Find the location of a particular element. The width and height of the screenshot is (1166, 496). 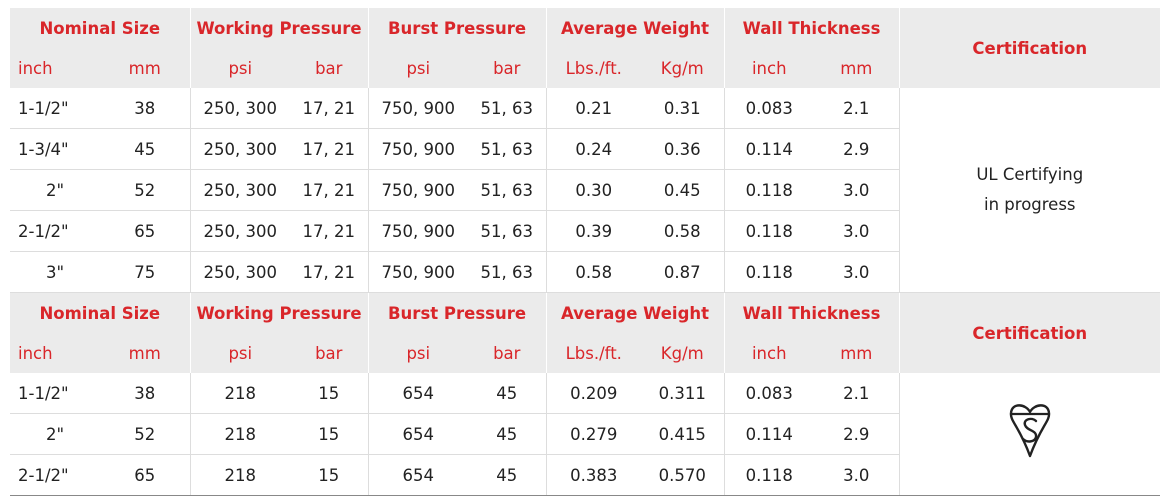

table-cell: 0.24 is located at coordinates (594, 149).